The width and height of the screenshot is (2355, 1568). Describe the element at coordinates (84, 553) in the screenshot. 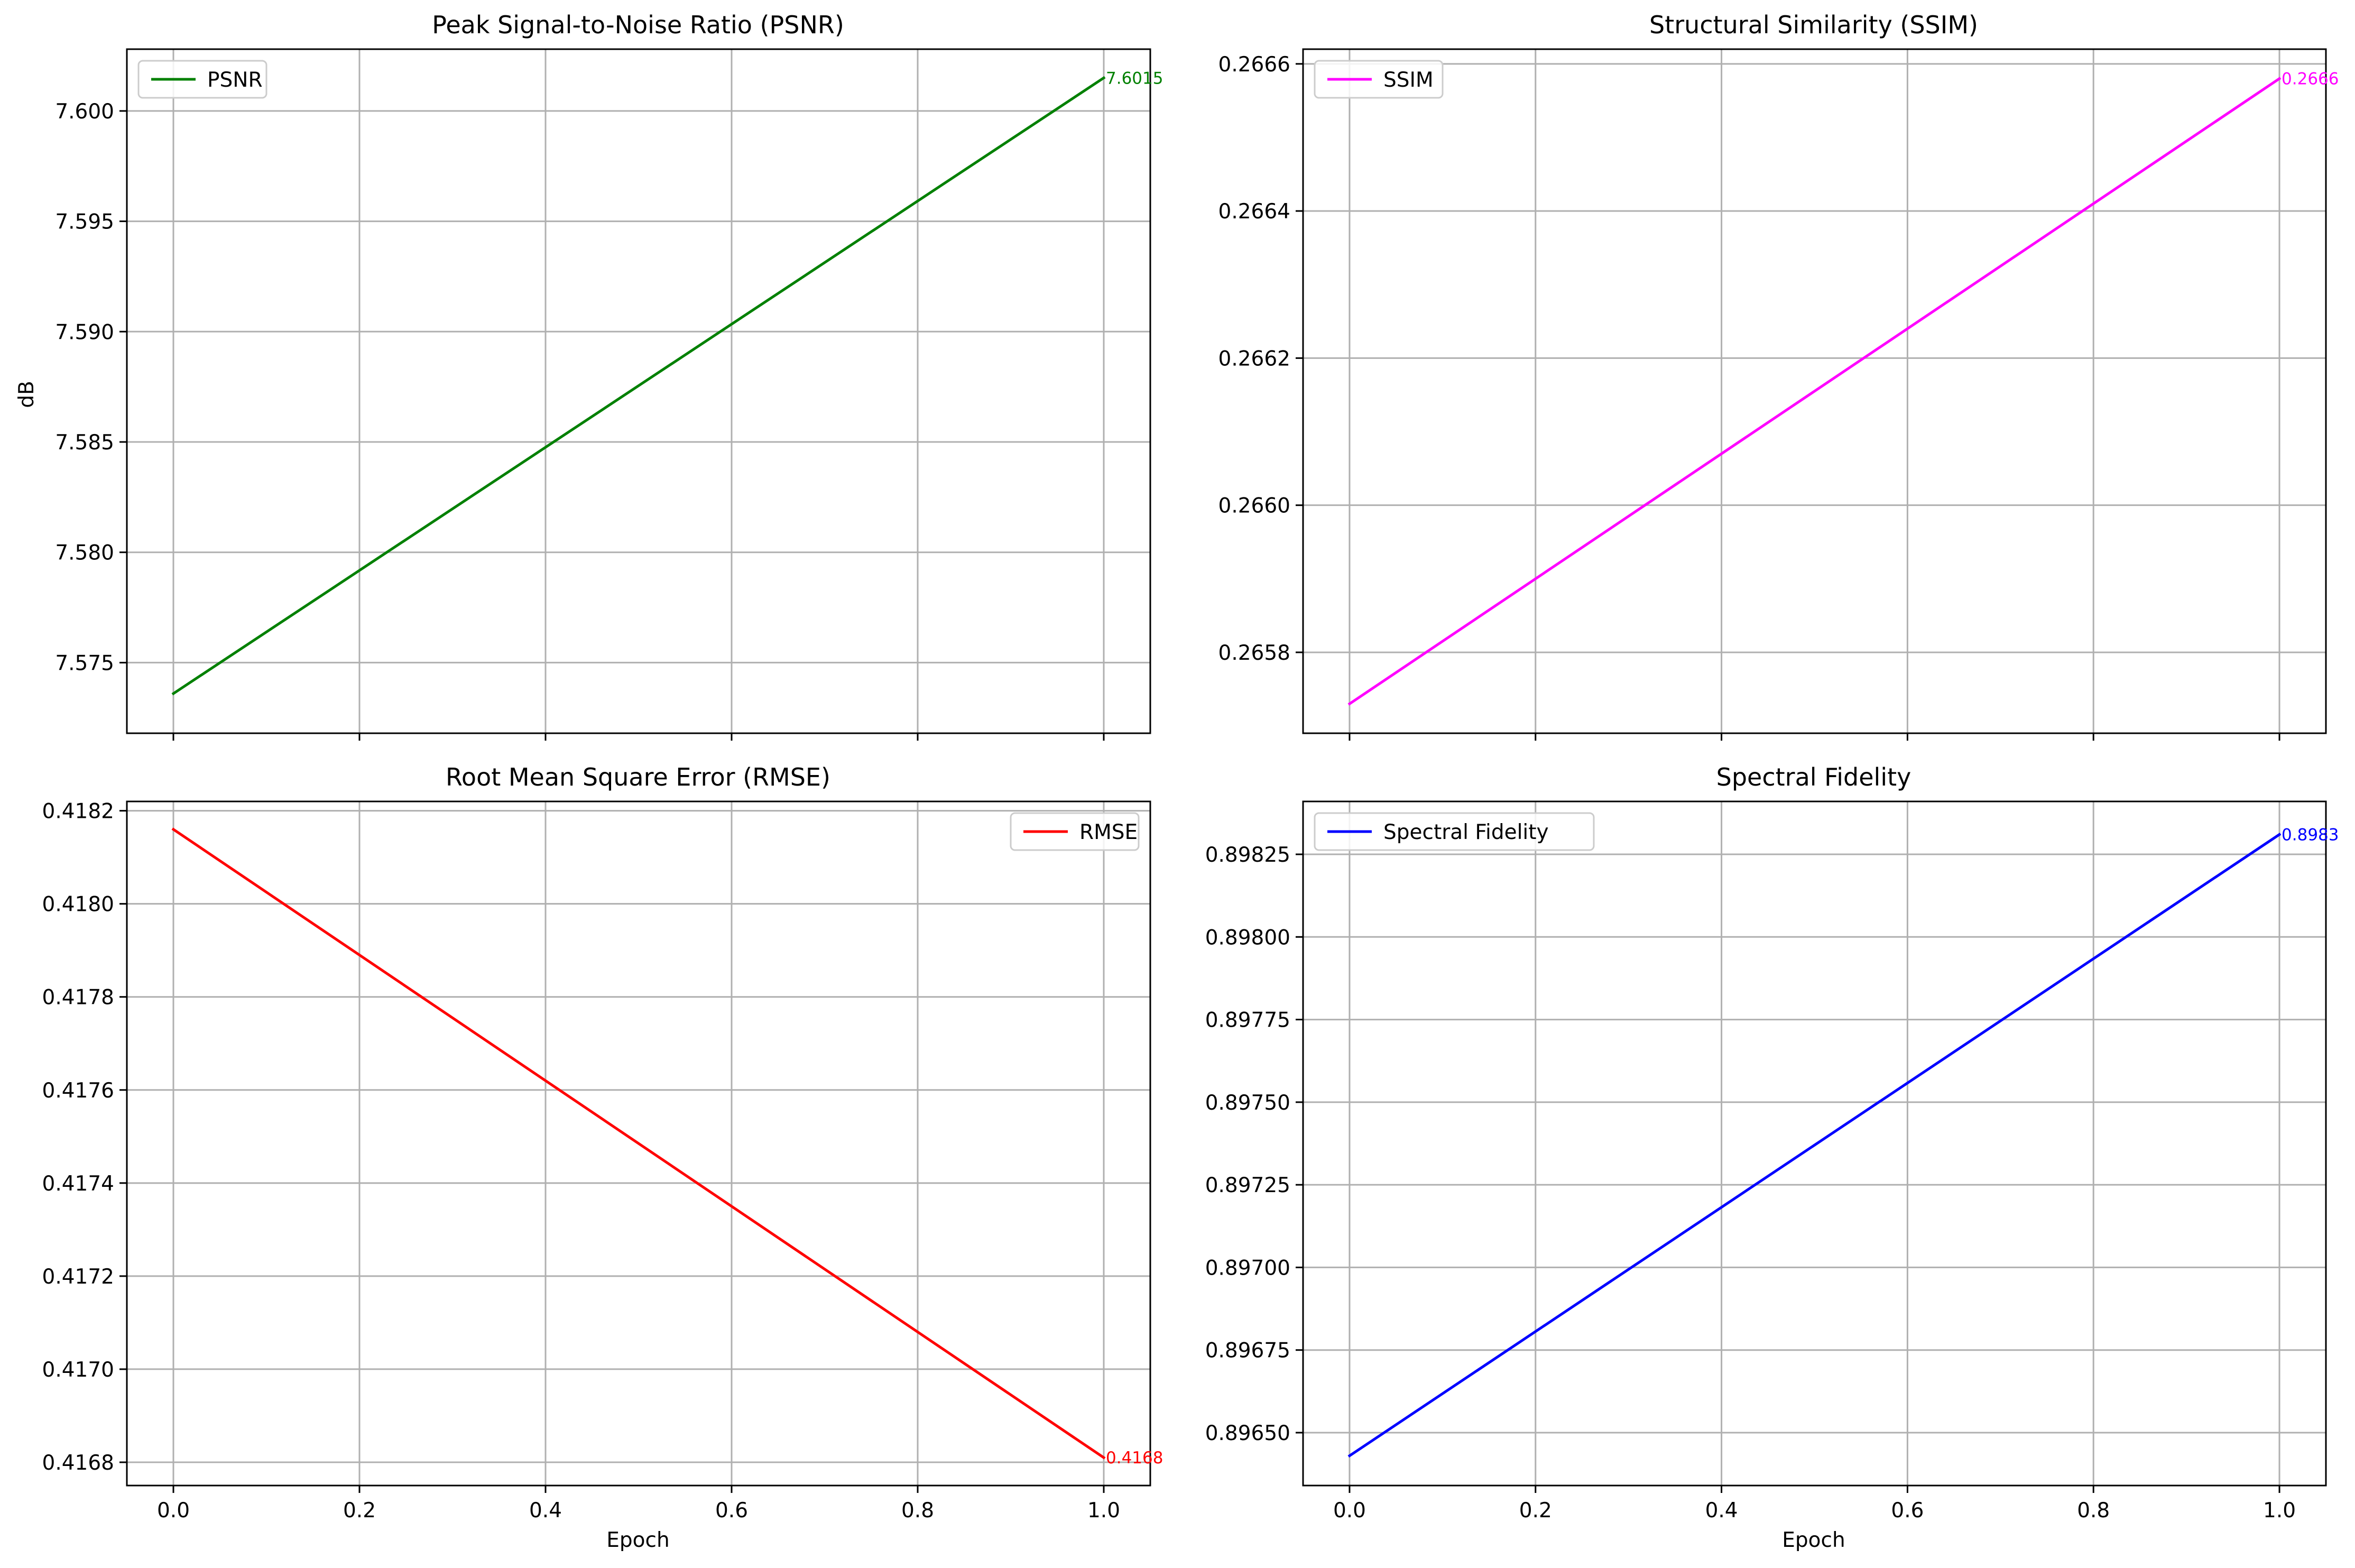

I see `y-tick-label: 7.580` at that location.